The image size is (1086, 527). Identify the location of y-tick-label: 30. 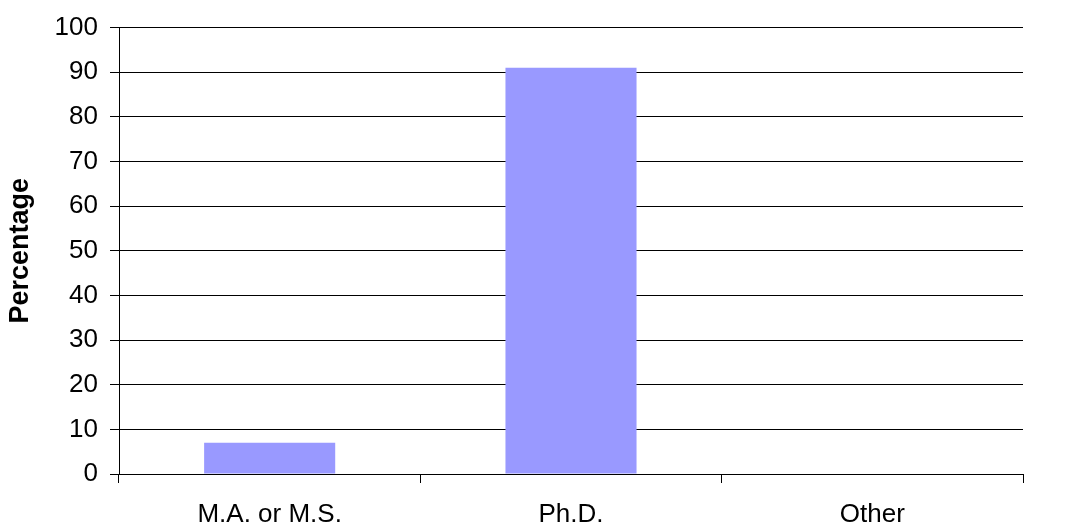
(83, 338).